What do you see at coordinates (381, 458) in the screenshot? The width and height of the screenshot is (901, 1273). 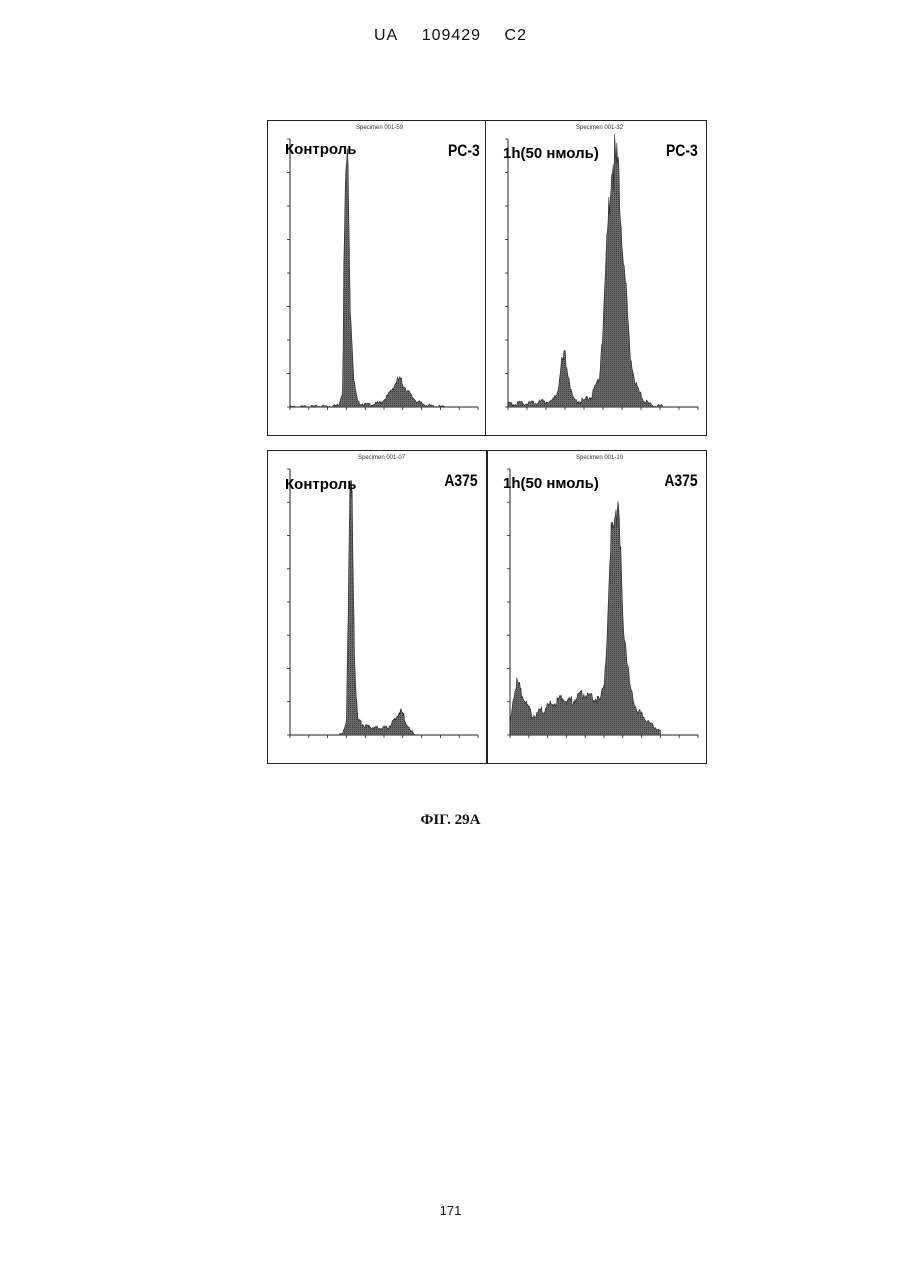 I see `specimen-label: Specimen 001-07` at bounding box center [381, 458].